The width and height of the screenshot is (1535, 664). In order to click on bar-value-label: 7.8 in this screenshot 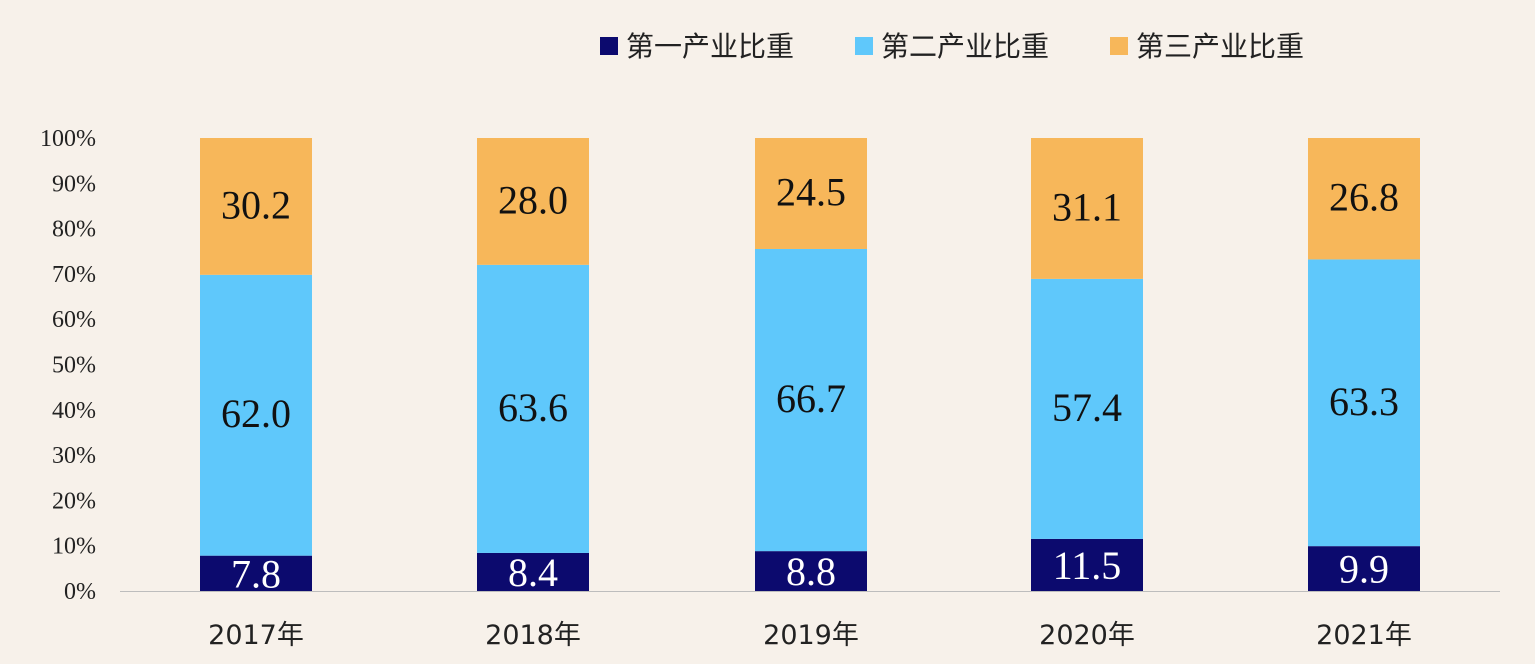, I will do `click(256, 573)`.